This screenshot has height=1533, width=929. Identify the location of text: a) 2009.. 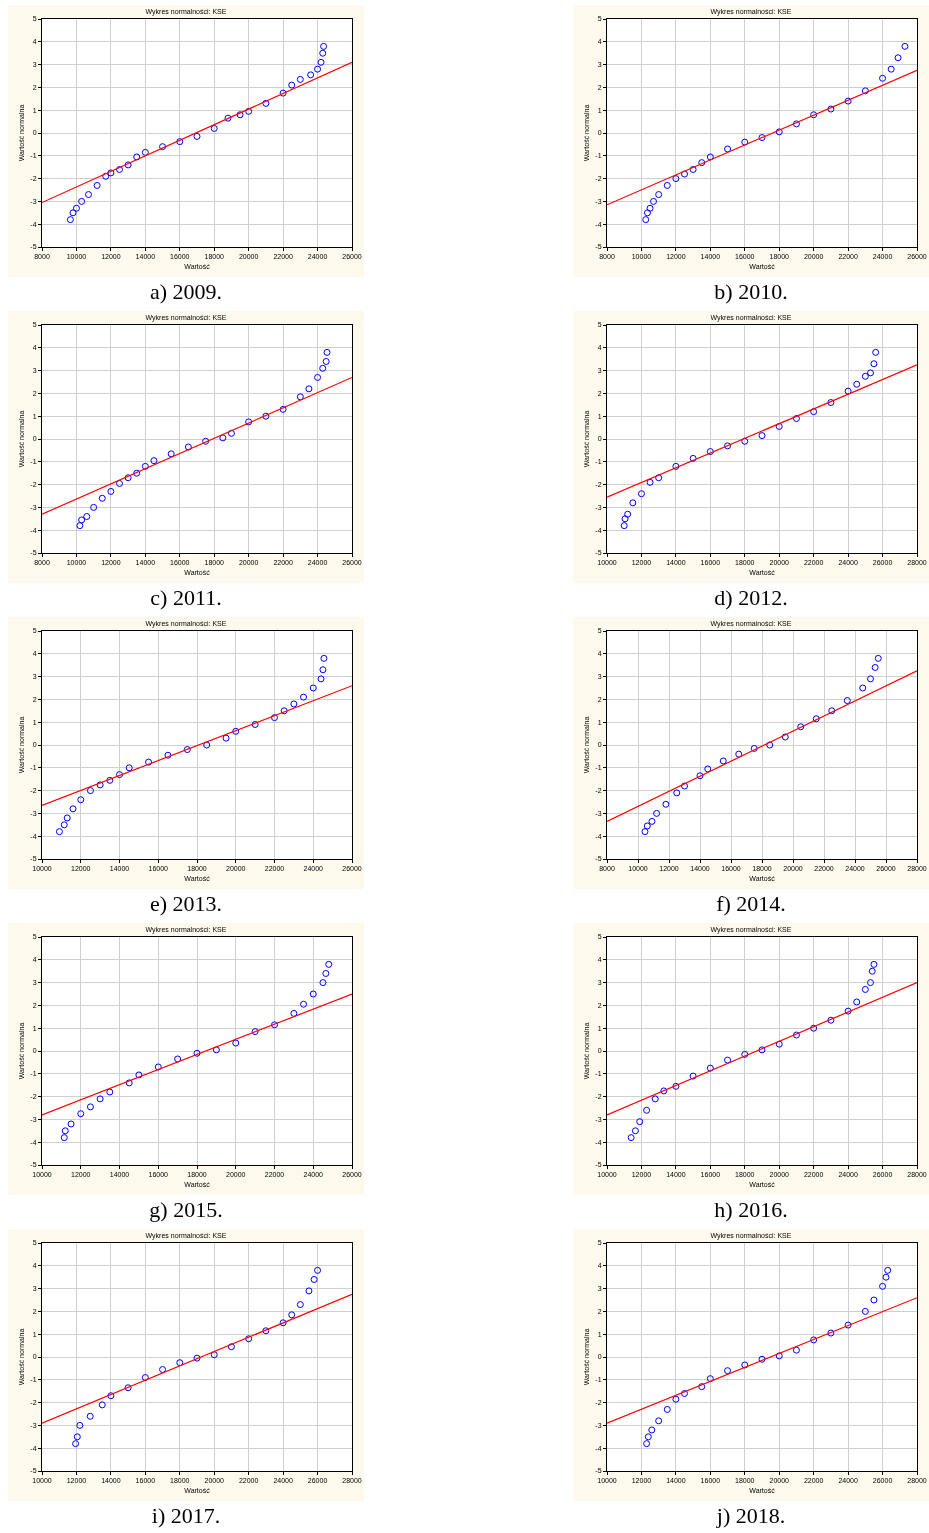
(186, 292).